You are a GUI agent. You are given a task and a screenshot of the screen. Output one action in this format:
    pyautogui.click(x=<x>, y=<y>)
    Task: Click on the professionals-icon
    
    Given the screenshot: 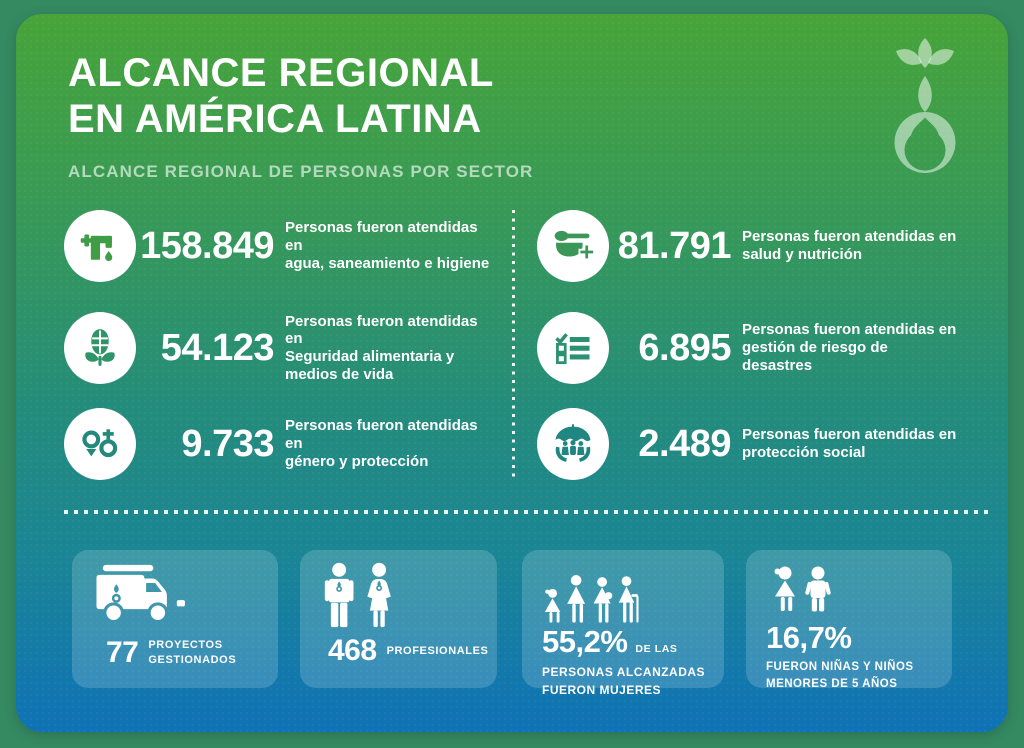 What is the action you would take?
    pyautogui.click(x=360, y=595)
    